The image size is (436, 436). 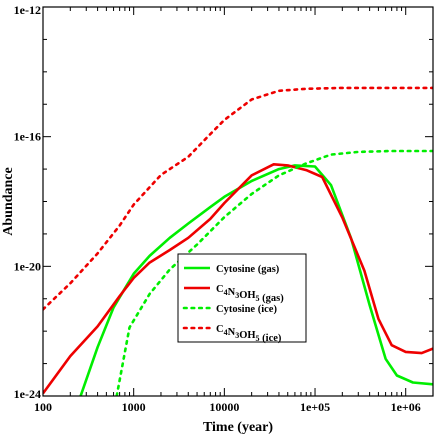 What do you see at coordinates (27, 266) in the screenshot?
I see `y-tick-label: 1e-20` at bounding box center [27, 266].